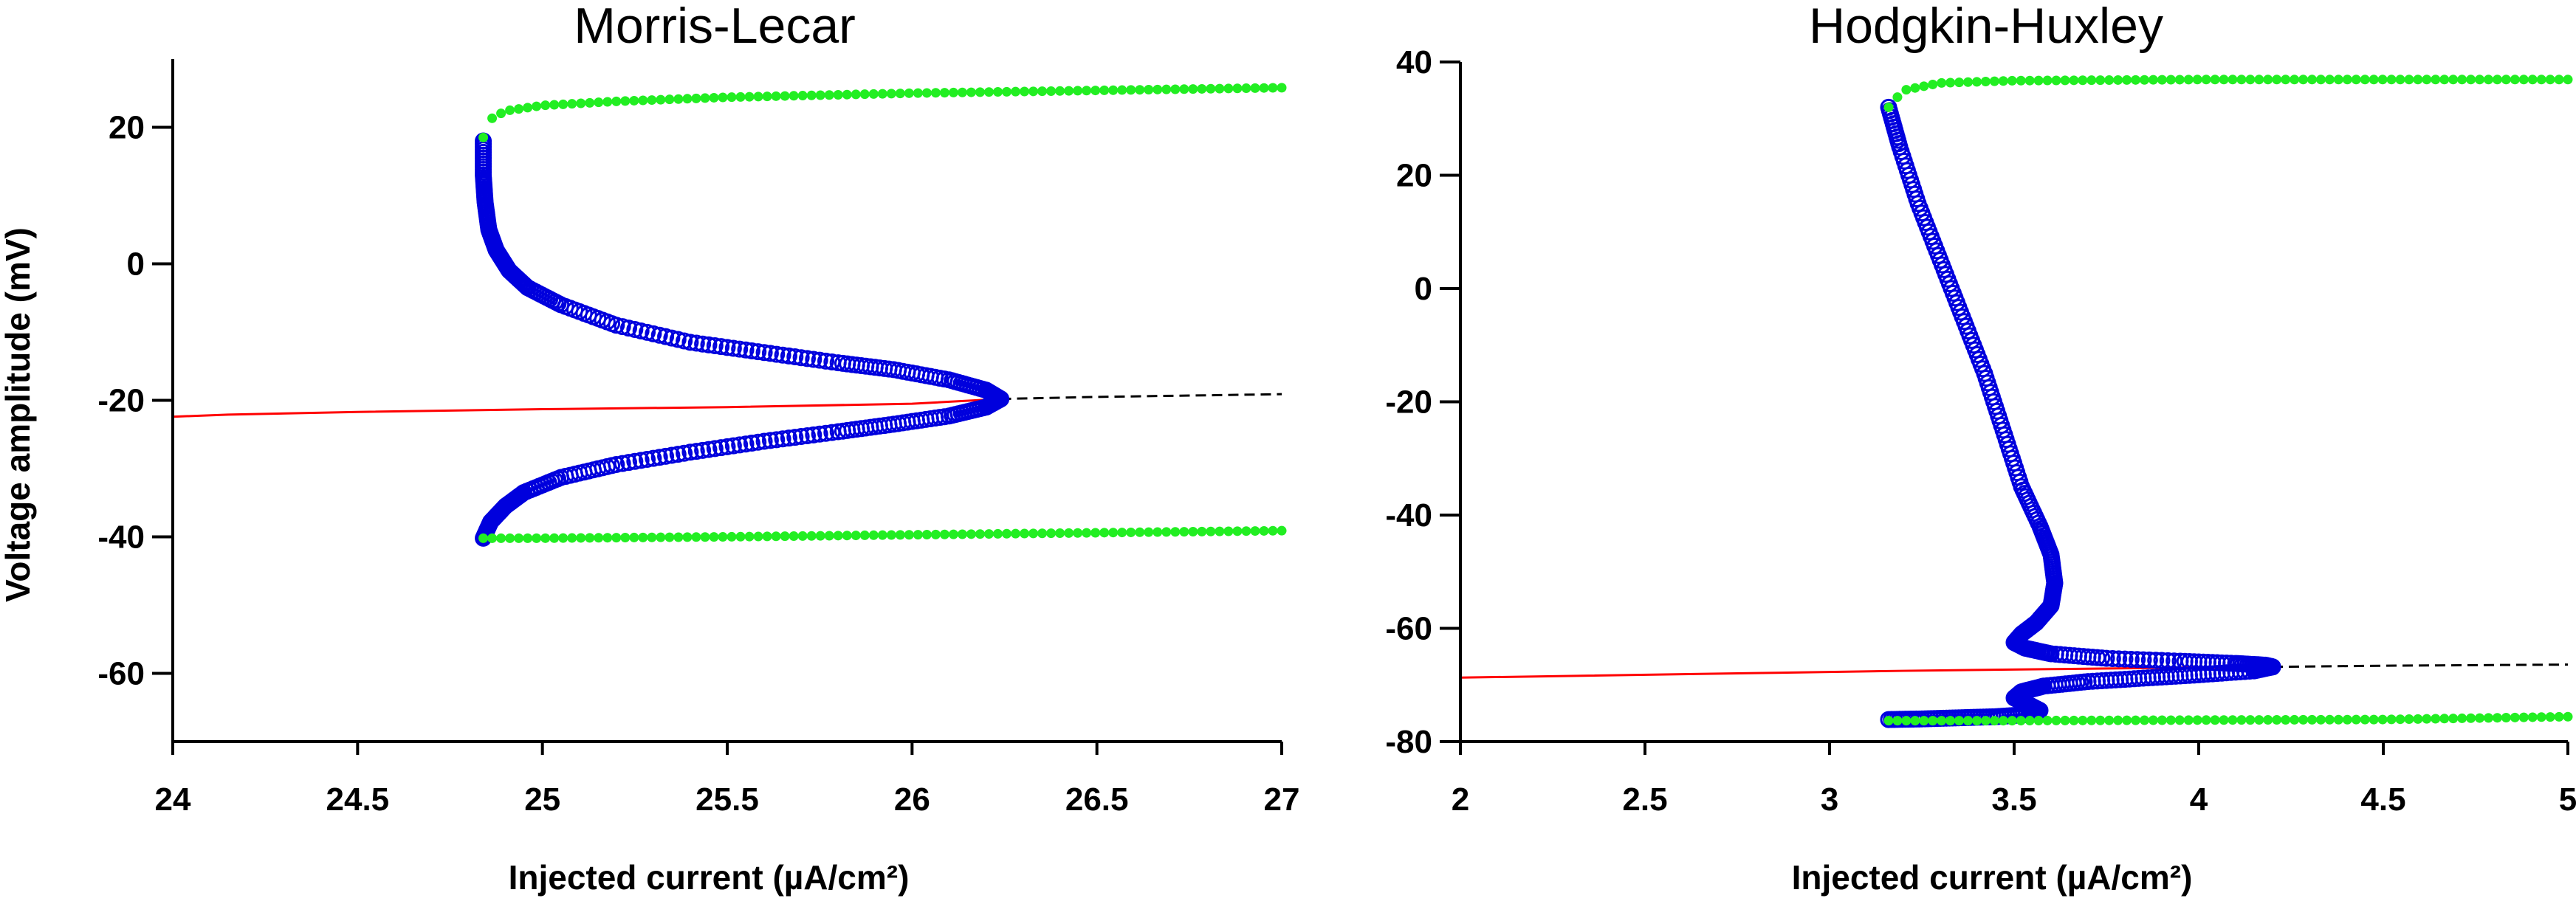  What do you see at coordinates (727, 800) in the screenshot?
I see `x-tick-label: 25.5` at bounding box center [727, 800].